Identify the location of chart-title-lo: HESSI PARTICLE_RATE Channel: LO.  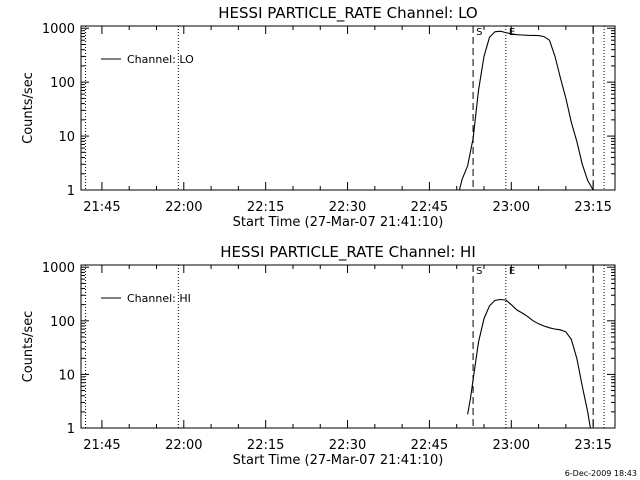
(347, 13).